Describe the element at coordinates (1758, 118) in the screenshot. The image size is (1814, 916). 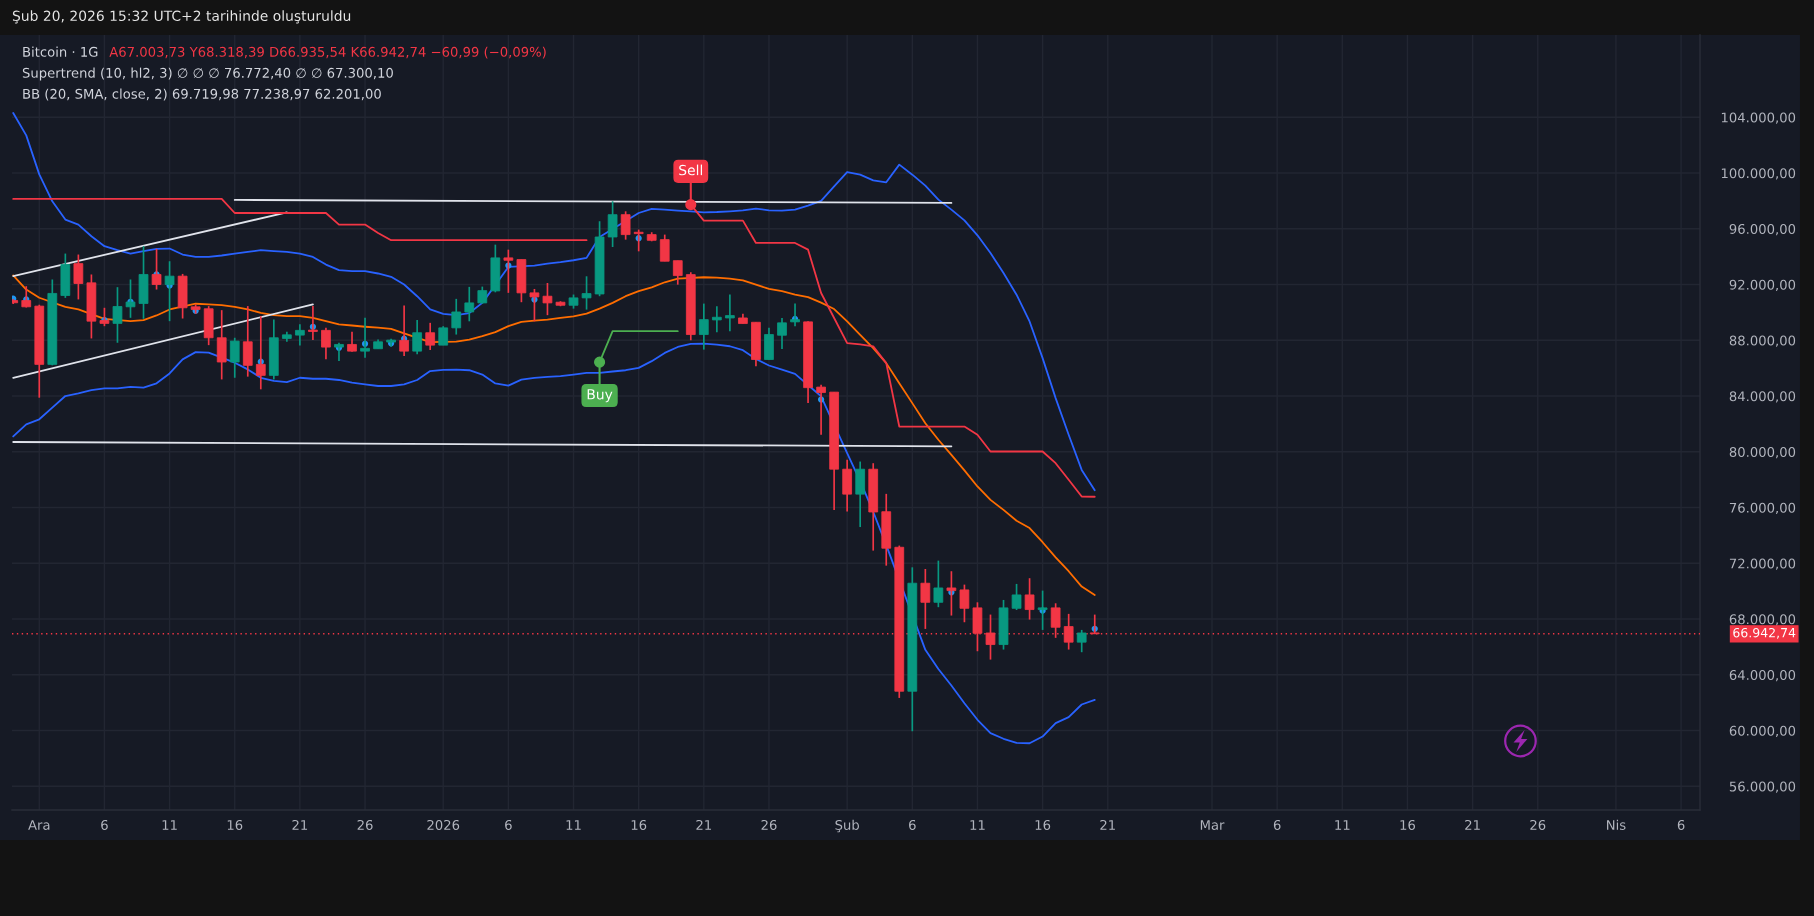
I see `y-tick-label: 104.000,00` at that location.